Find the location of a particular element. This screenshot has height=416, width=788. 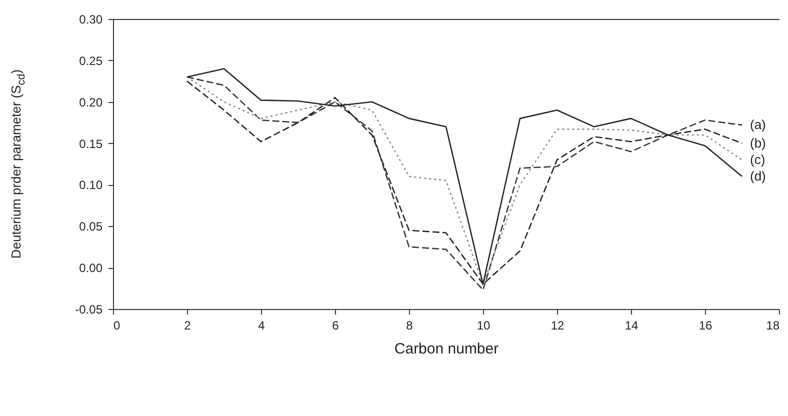

y-tick-label: 0.00 is located at coordinates (91, 268).